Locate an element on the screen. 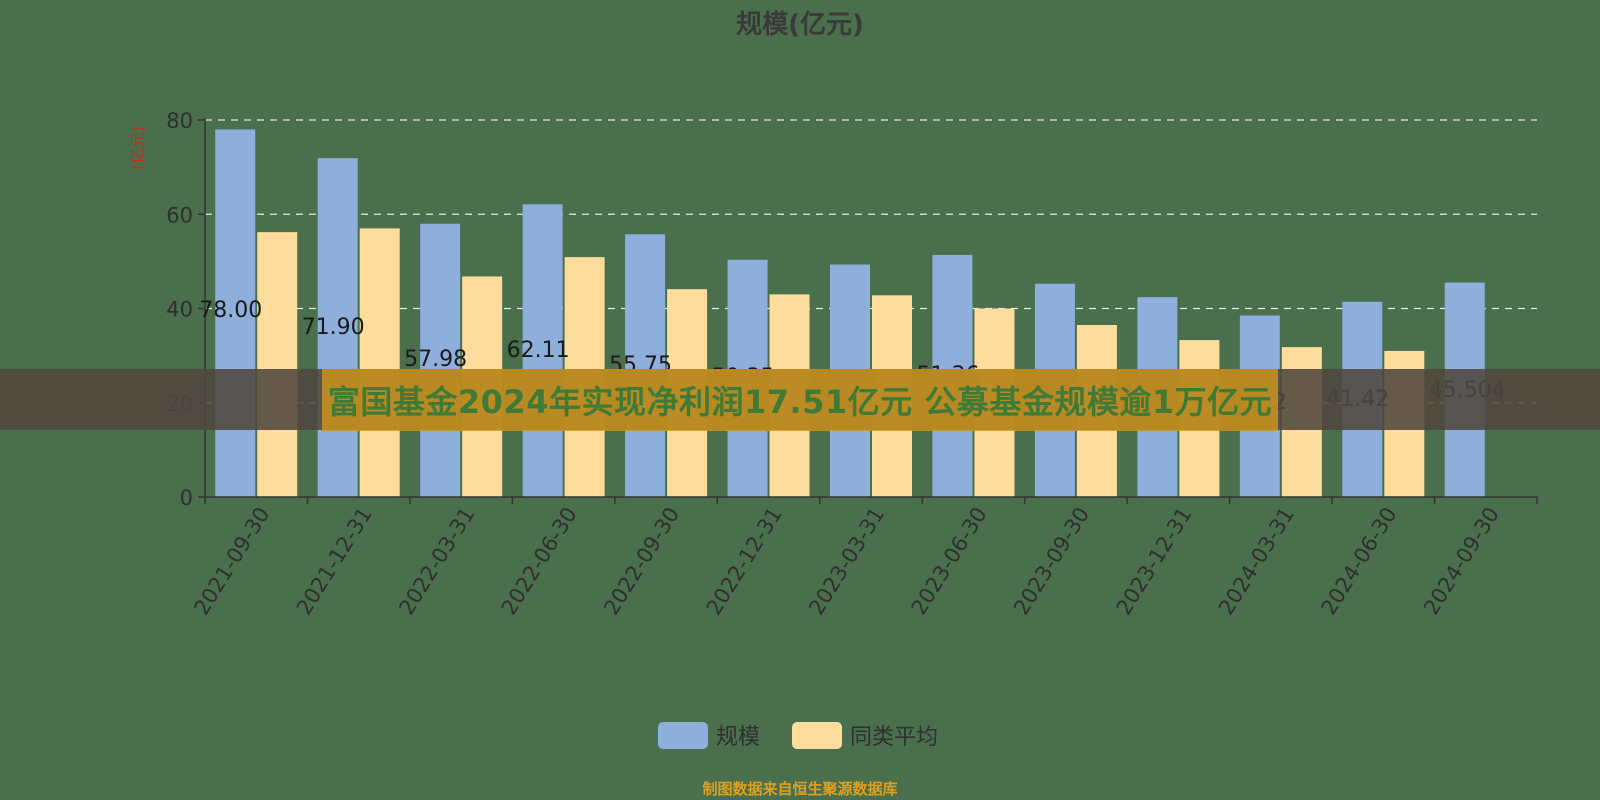  source-footer: 制图数据来自恒生聚源数据库 is located at coordinates (800, 789).